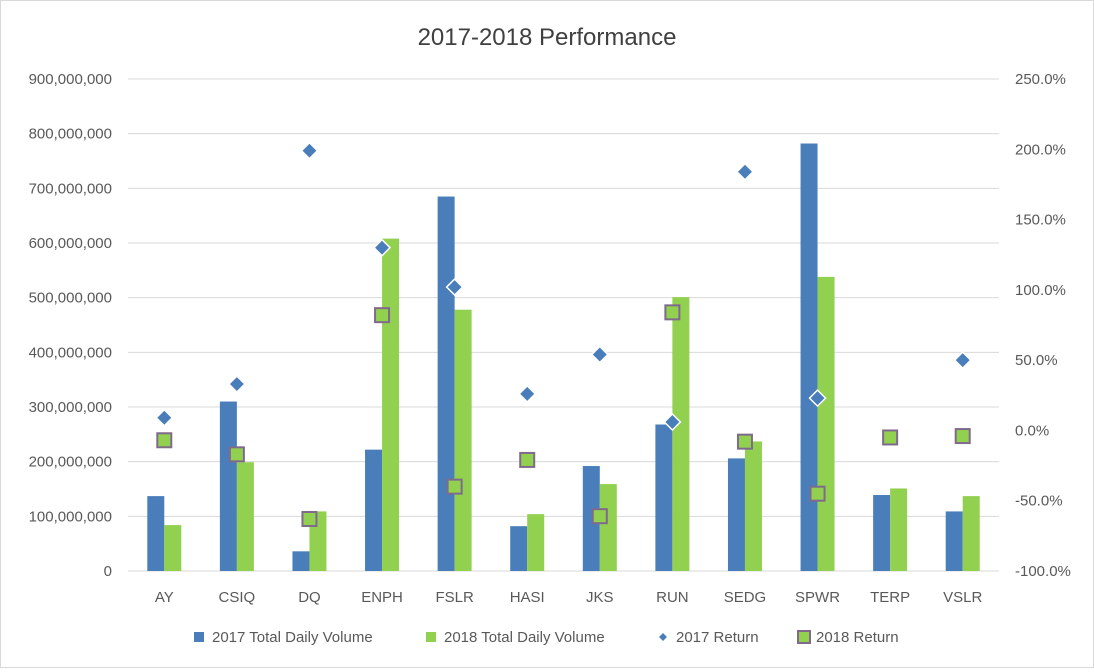 This screenshot has width=1094, height=672. What do you see at coordinates (237, 597) in the screenshot?
I see `category-label-csiq: CSIQ` at bounding box center [237, 597].